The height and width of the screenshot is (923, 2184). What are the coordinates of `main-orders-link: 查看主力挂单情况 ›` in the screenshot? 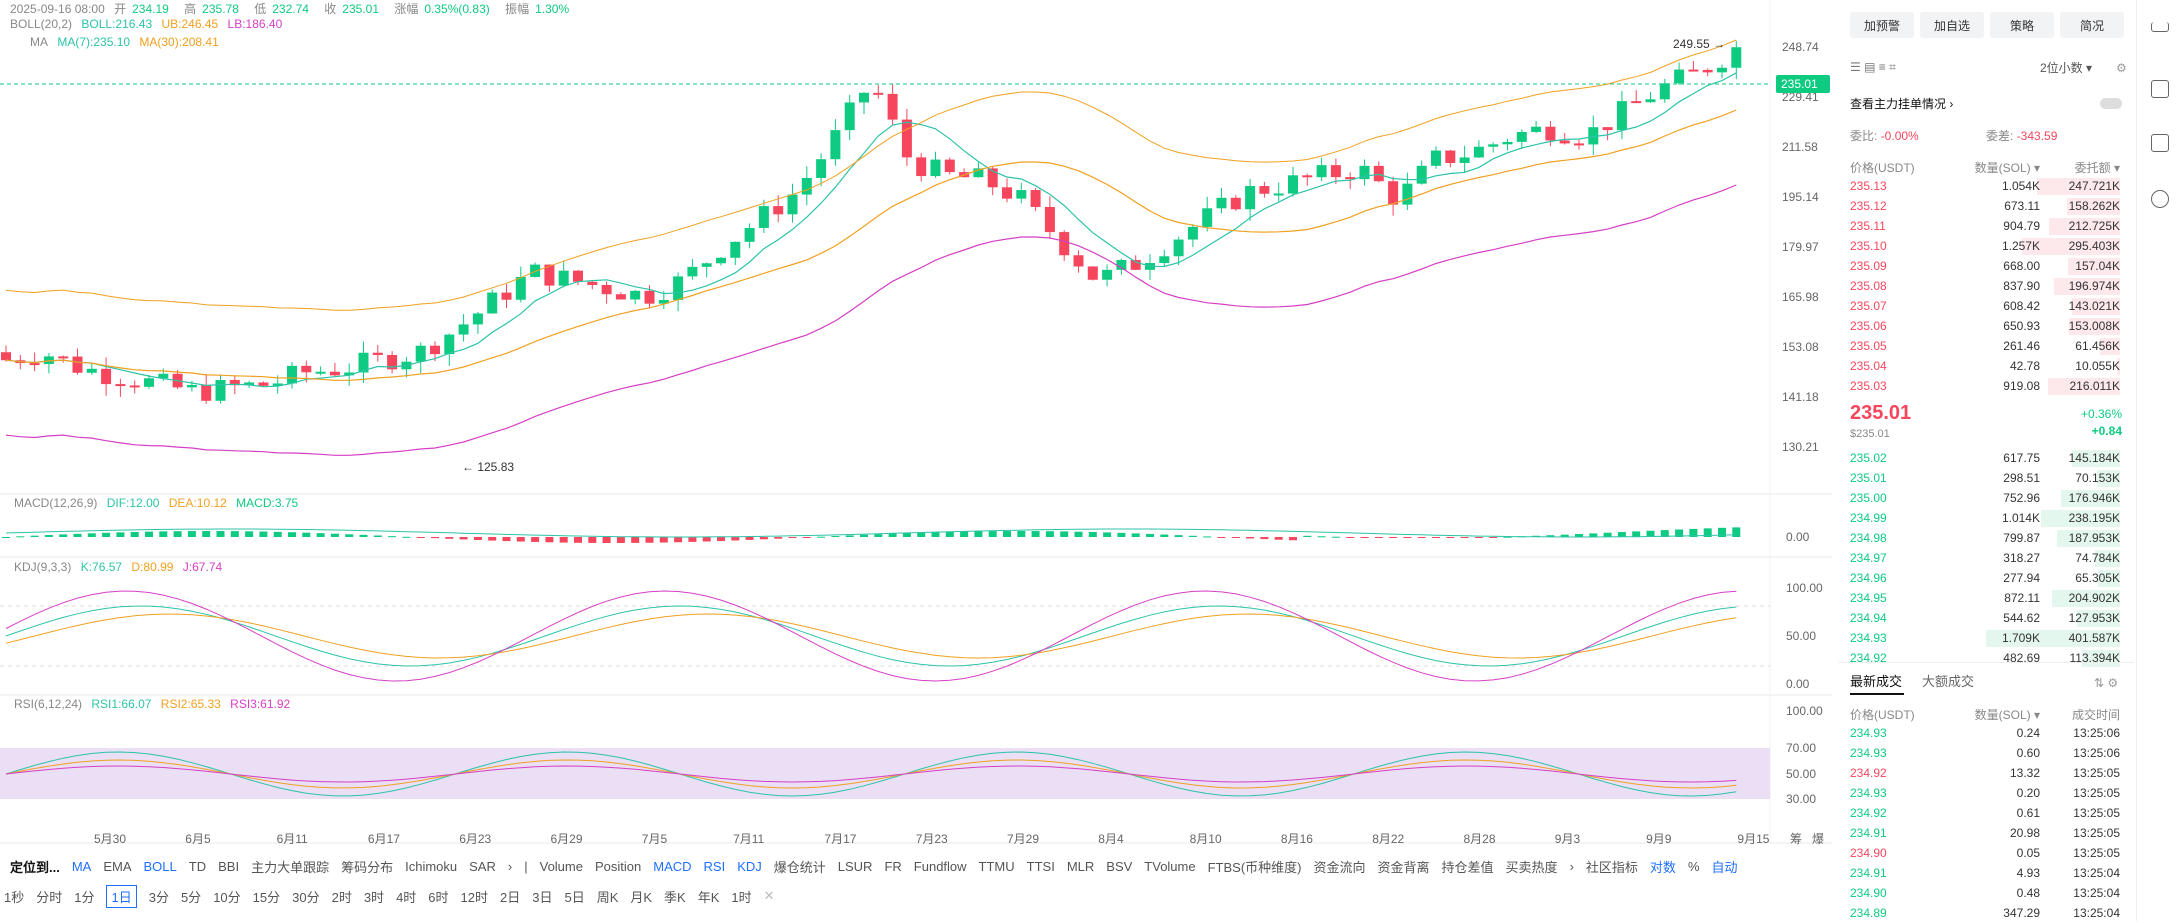 It's located at (1902, 104).